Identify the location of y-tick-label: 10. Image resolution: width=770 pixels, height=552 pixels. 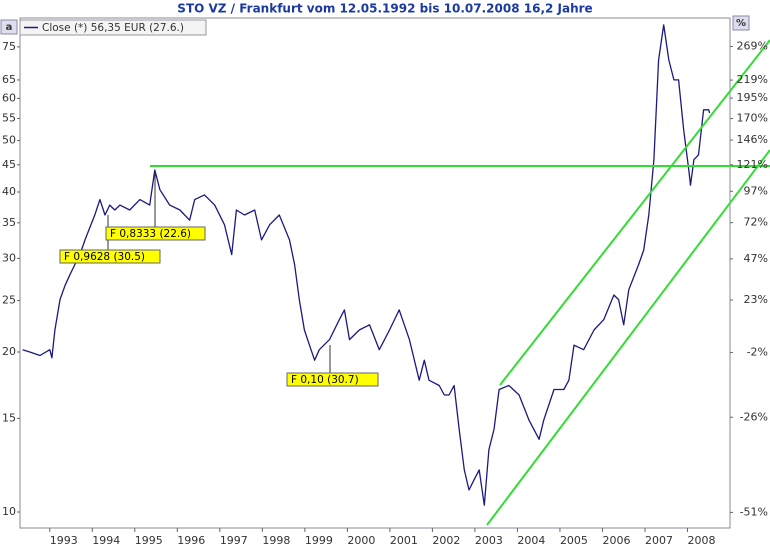
(9, 511).